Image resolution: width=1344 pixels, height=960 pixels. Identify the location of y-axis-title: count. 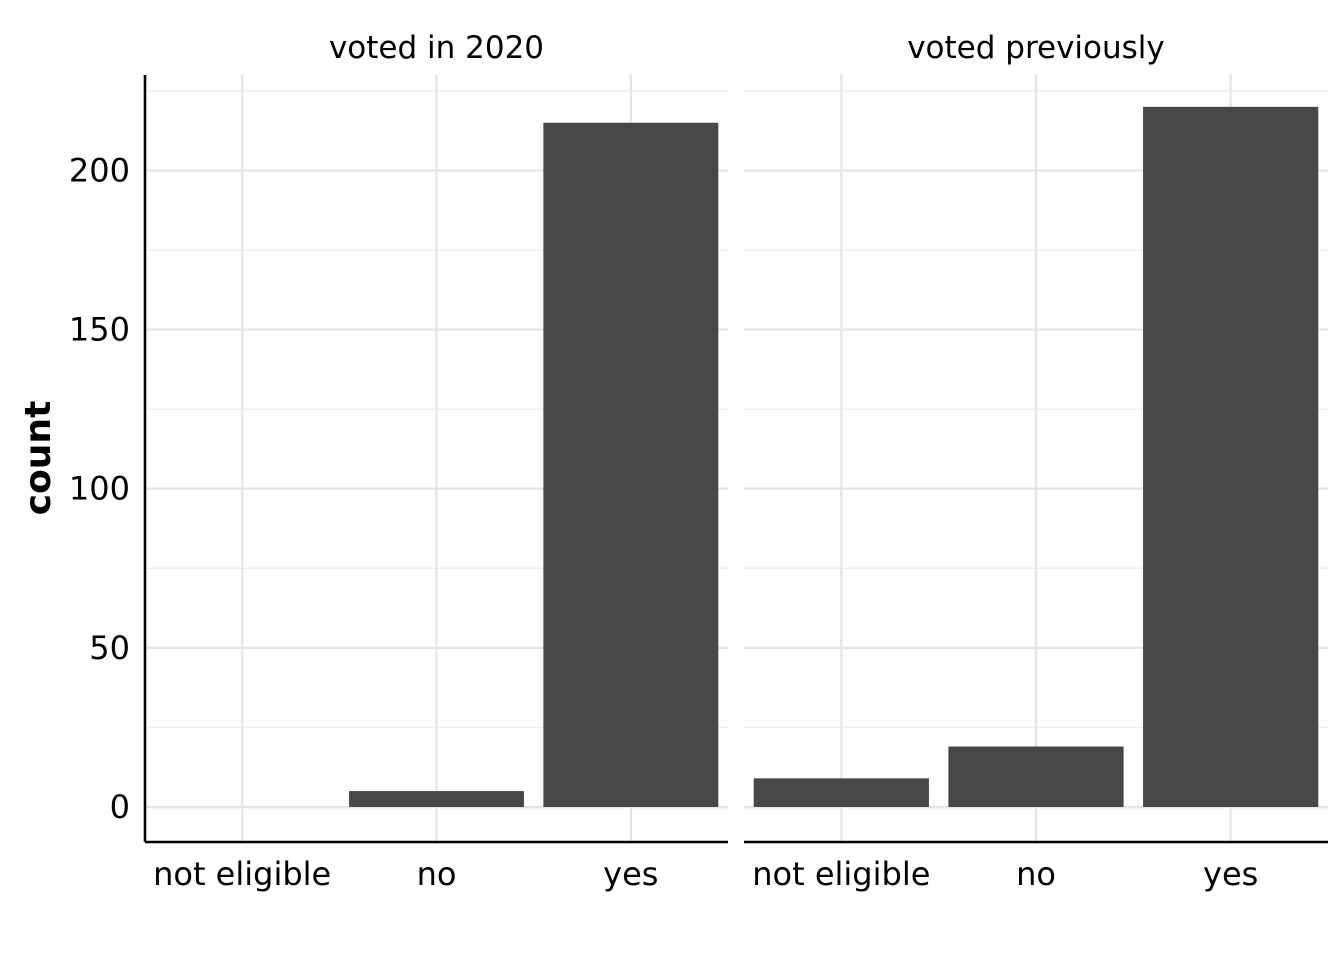
(38, 458).